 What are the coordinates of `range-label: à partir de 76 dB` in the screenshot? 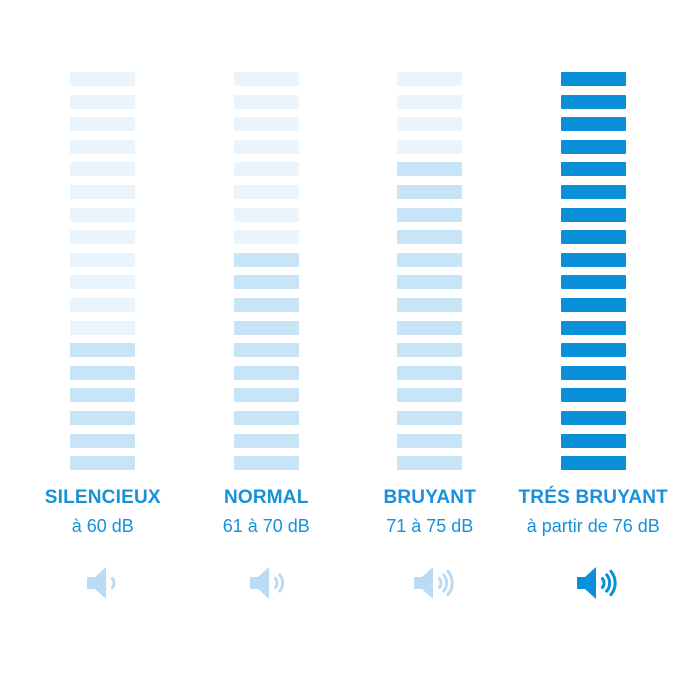 It's located at (593, 526).